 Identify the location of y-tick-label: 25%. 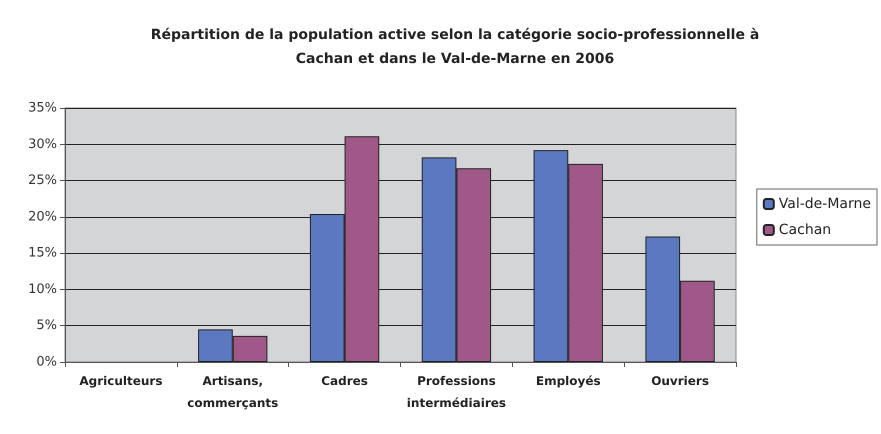
(42, 180).